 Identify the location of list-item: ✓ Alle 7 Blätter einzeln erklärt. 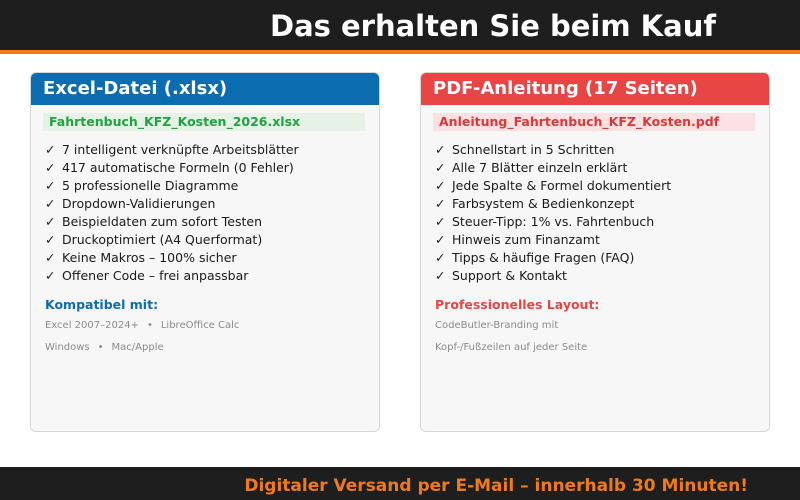
(531, 167).